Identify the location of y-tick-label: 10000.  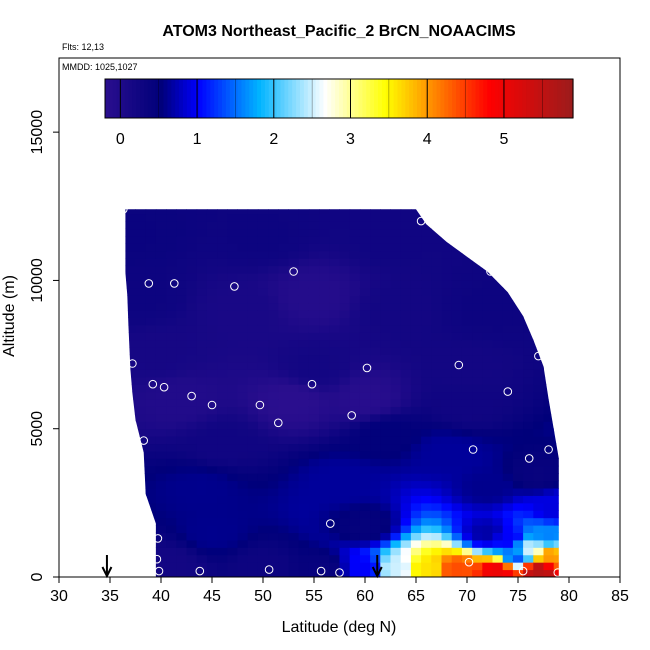
(37, 280).